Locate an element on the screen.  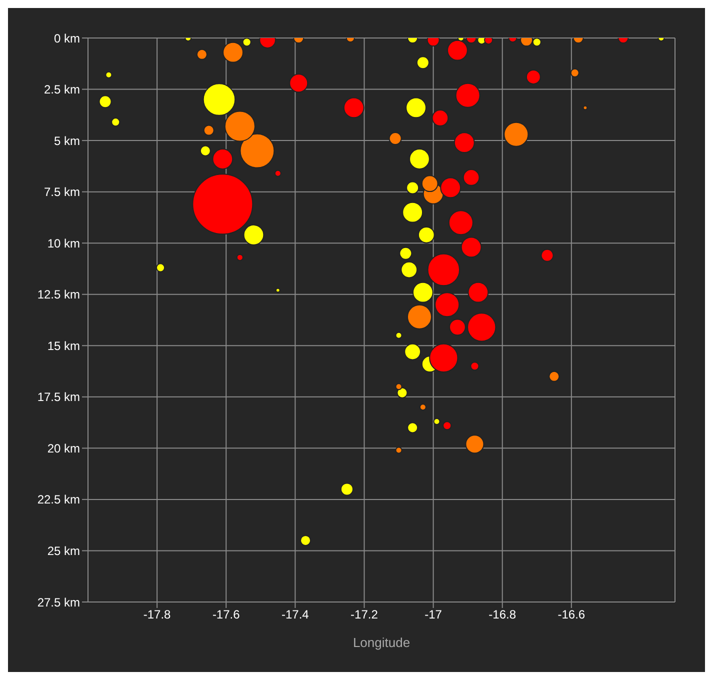
y-tick-label: 5 km is located at coordinates (67, 141).